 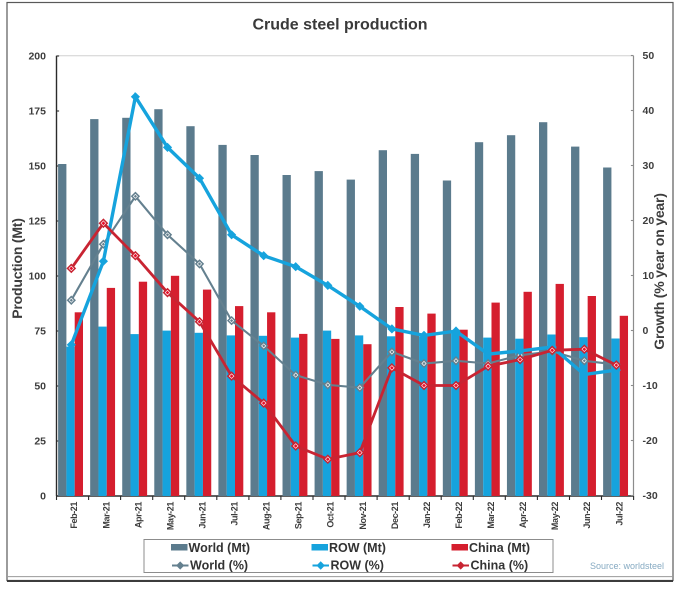 I want to click on svg-text: 150, so click(x=37, y=167).